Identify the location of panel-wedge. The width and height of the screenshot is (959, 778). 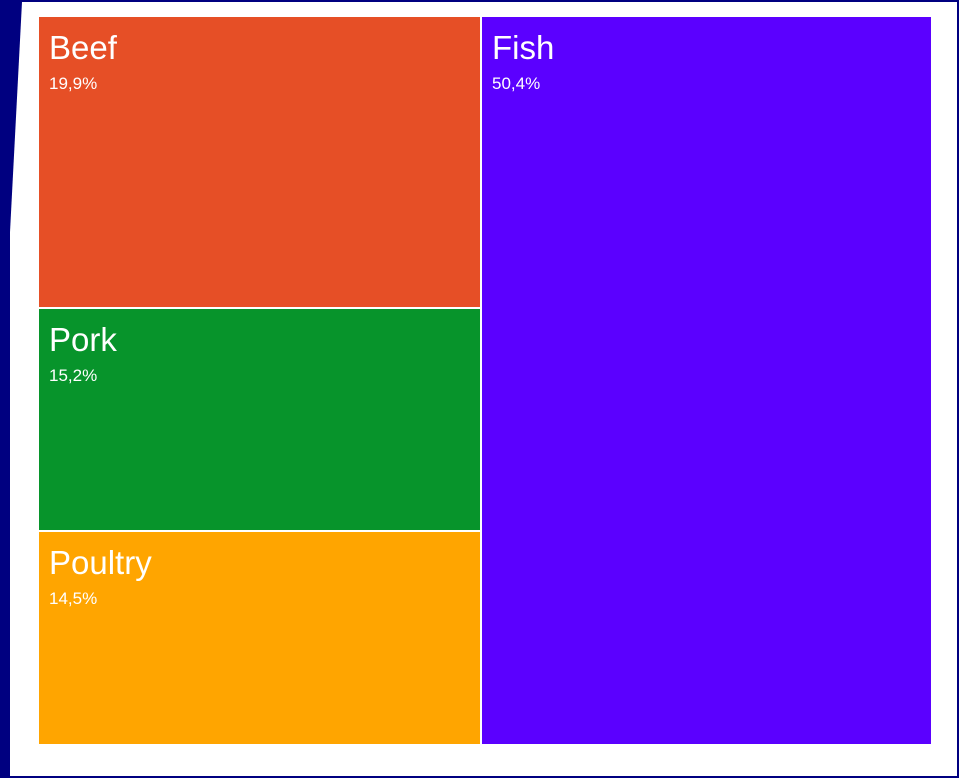
(16, 117).